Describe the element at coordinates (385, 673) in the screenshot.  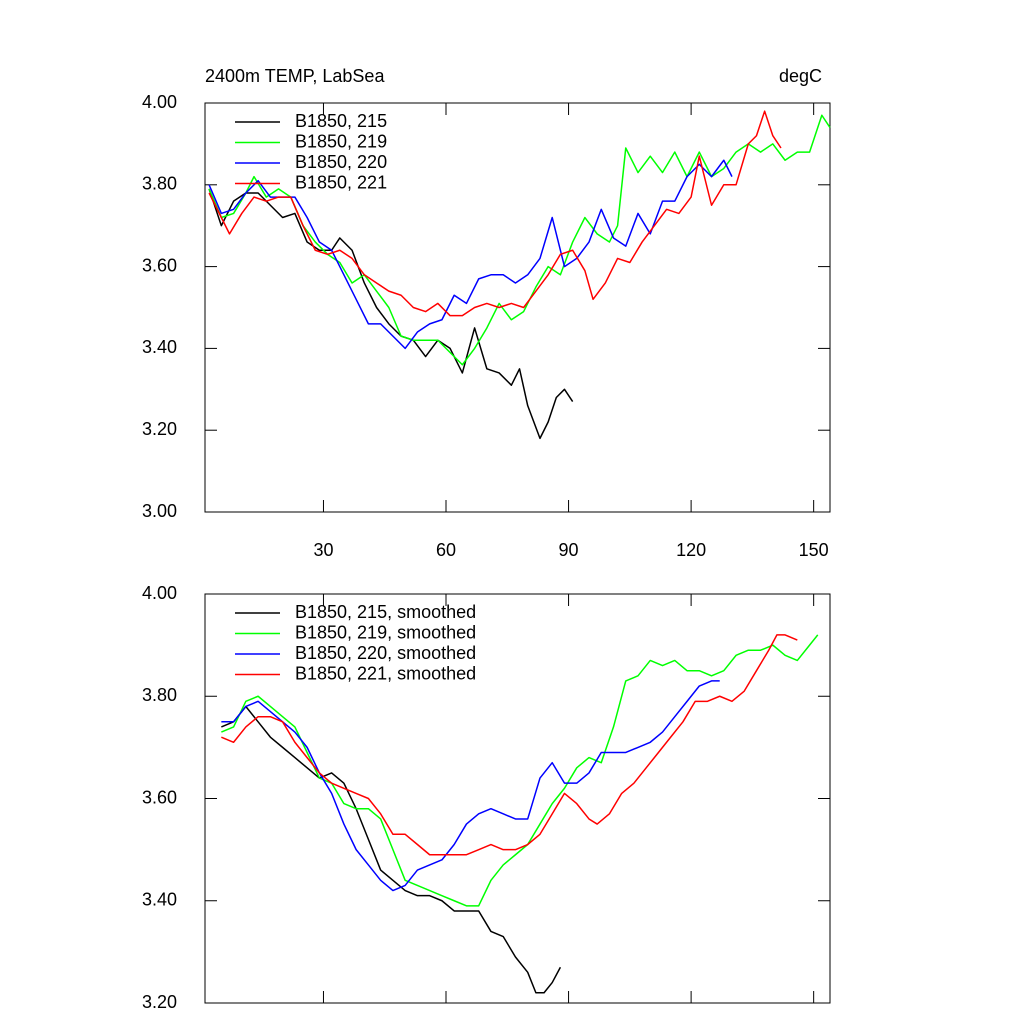
I see `legend-label: B1850, 221, smoothed` at that location.